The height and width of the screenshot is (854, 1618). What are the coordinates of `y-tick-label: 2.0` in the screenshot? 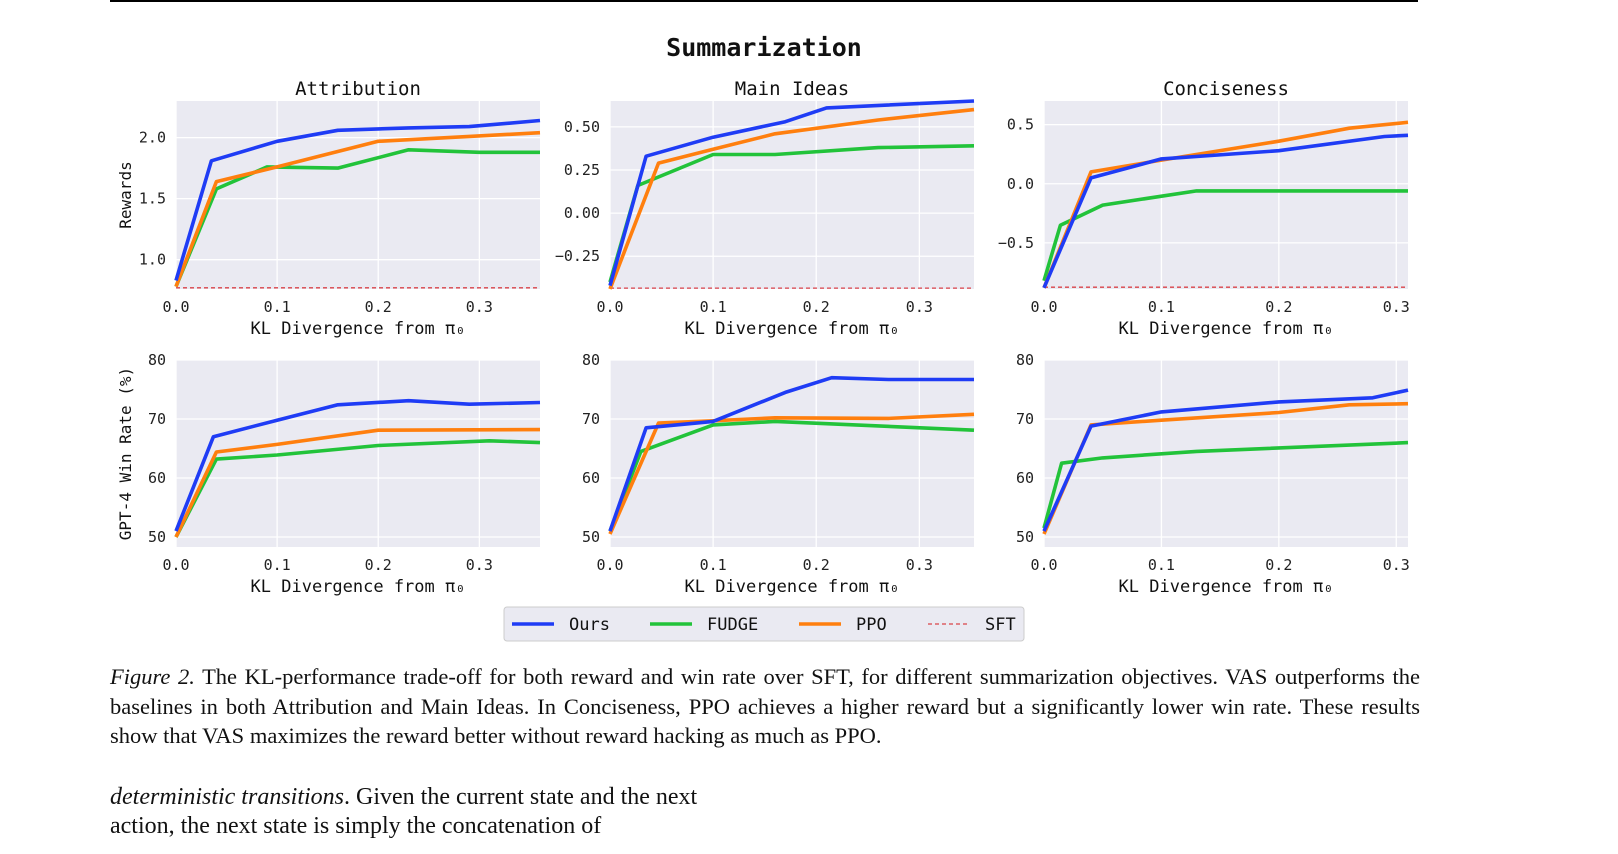 It's located at (152, 138).